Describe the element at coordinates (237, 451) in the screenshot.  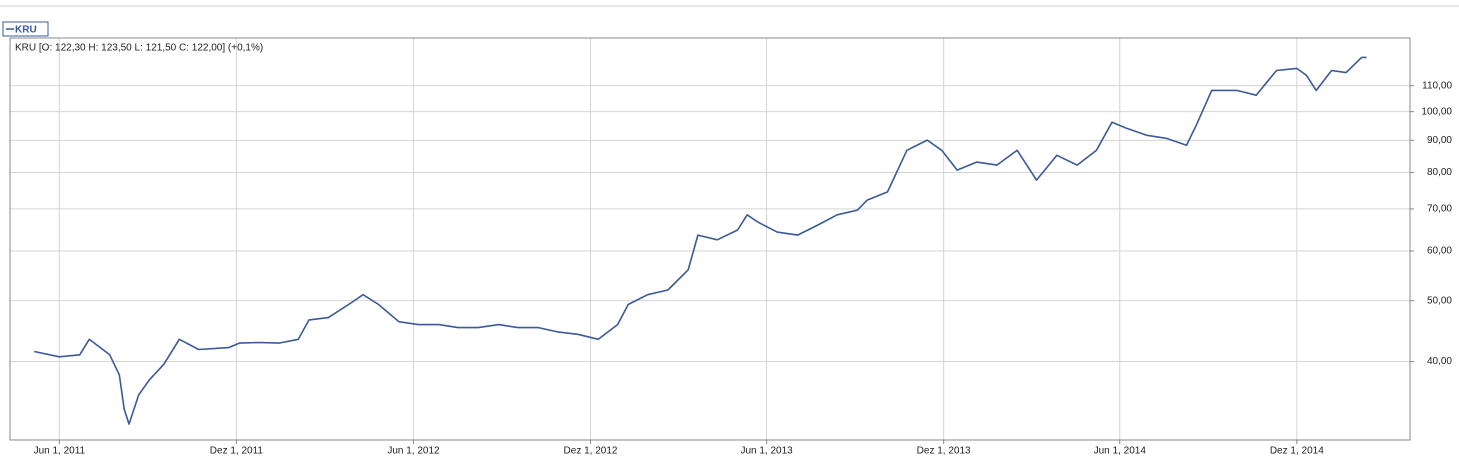
I see `x-tick-label: Dez 1, 2011` at that location.